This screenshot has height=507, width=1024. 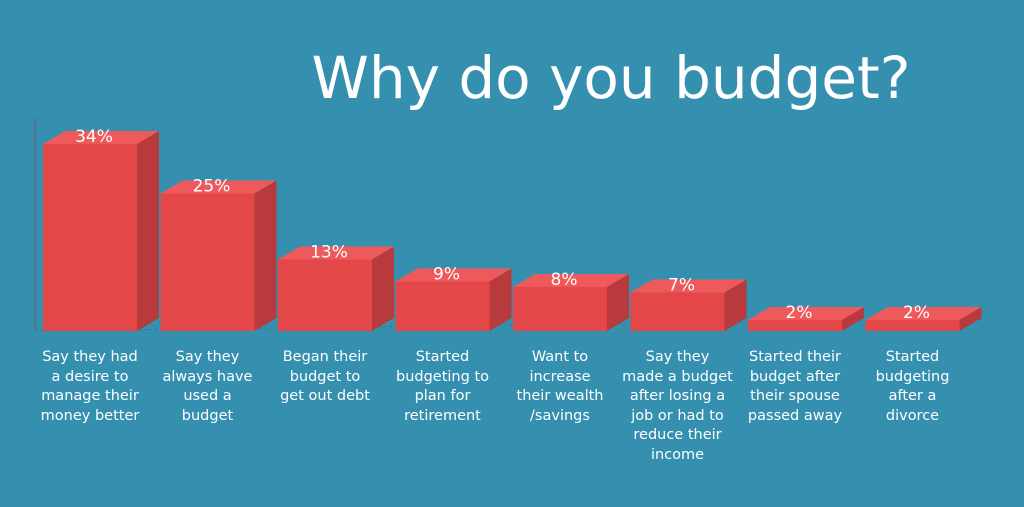 What do you see at coordinates (560, 386) in the screenshot?
I see `category-label: Want to increase their wealth /savings` at bounding box center [560, 386].